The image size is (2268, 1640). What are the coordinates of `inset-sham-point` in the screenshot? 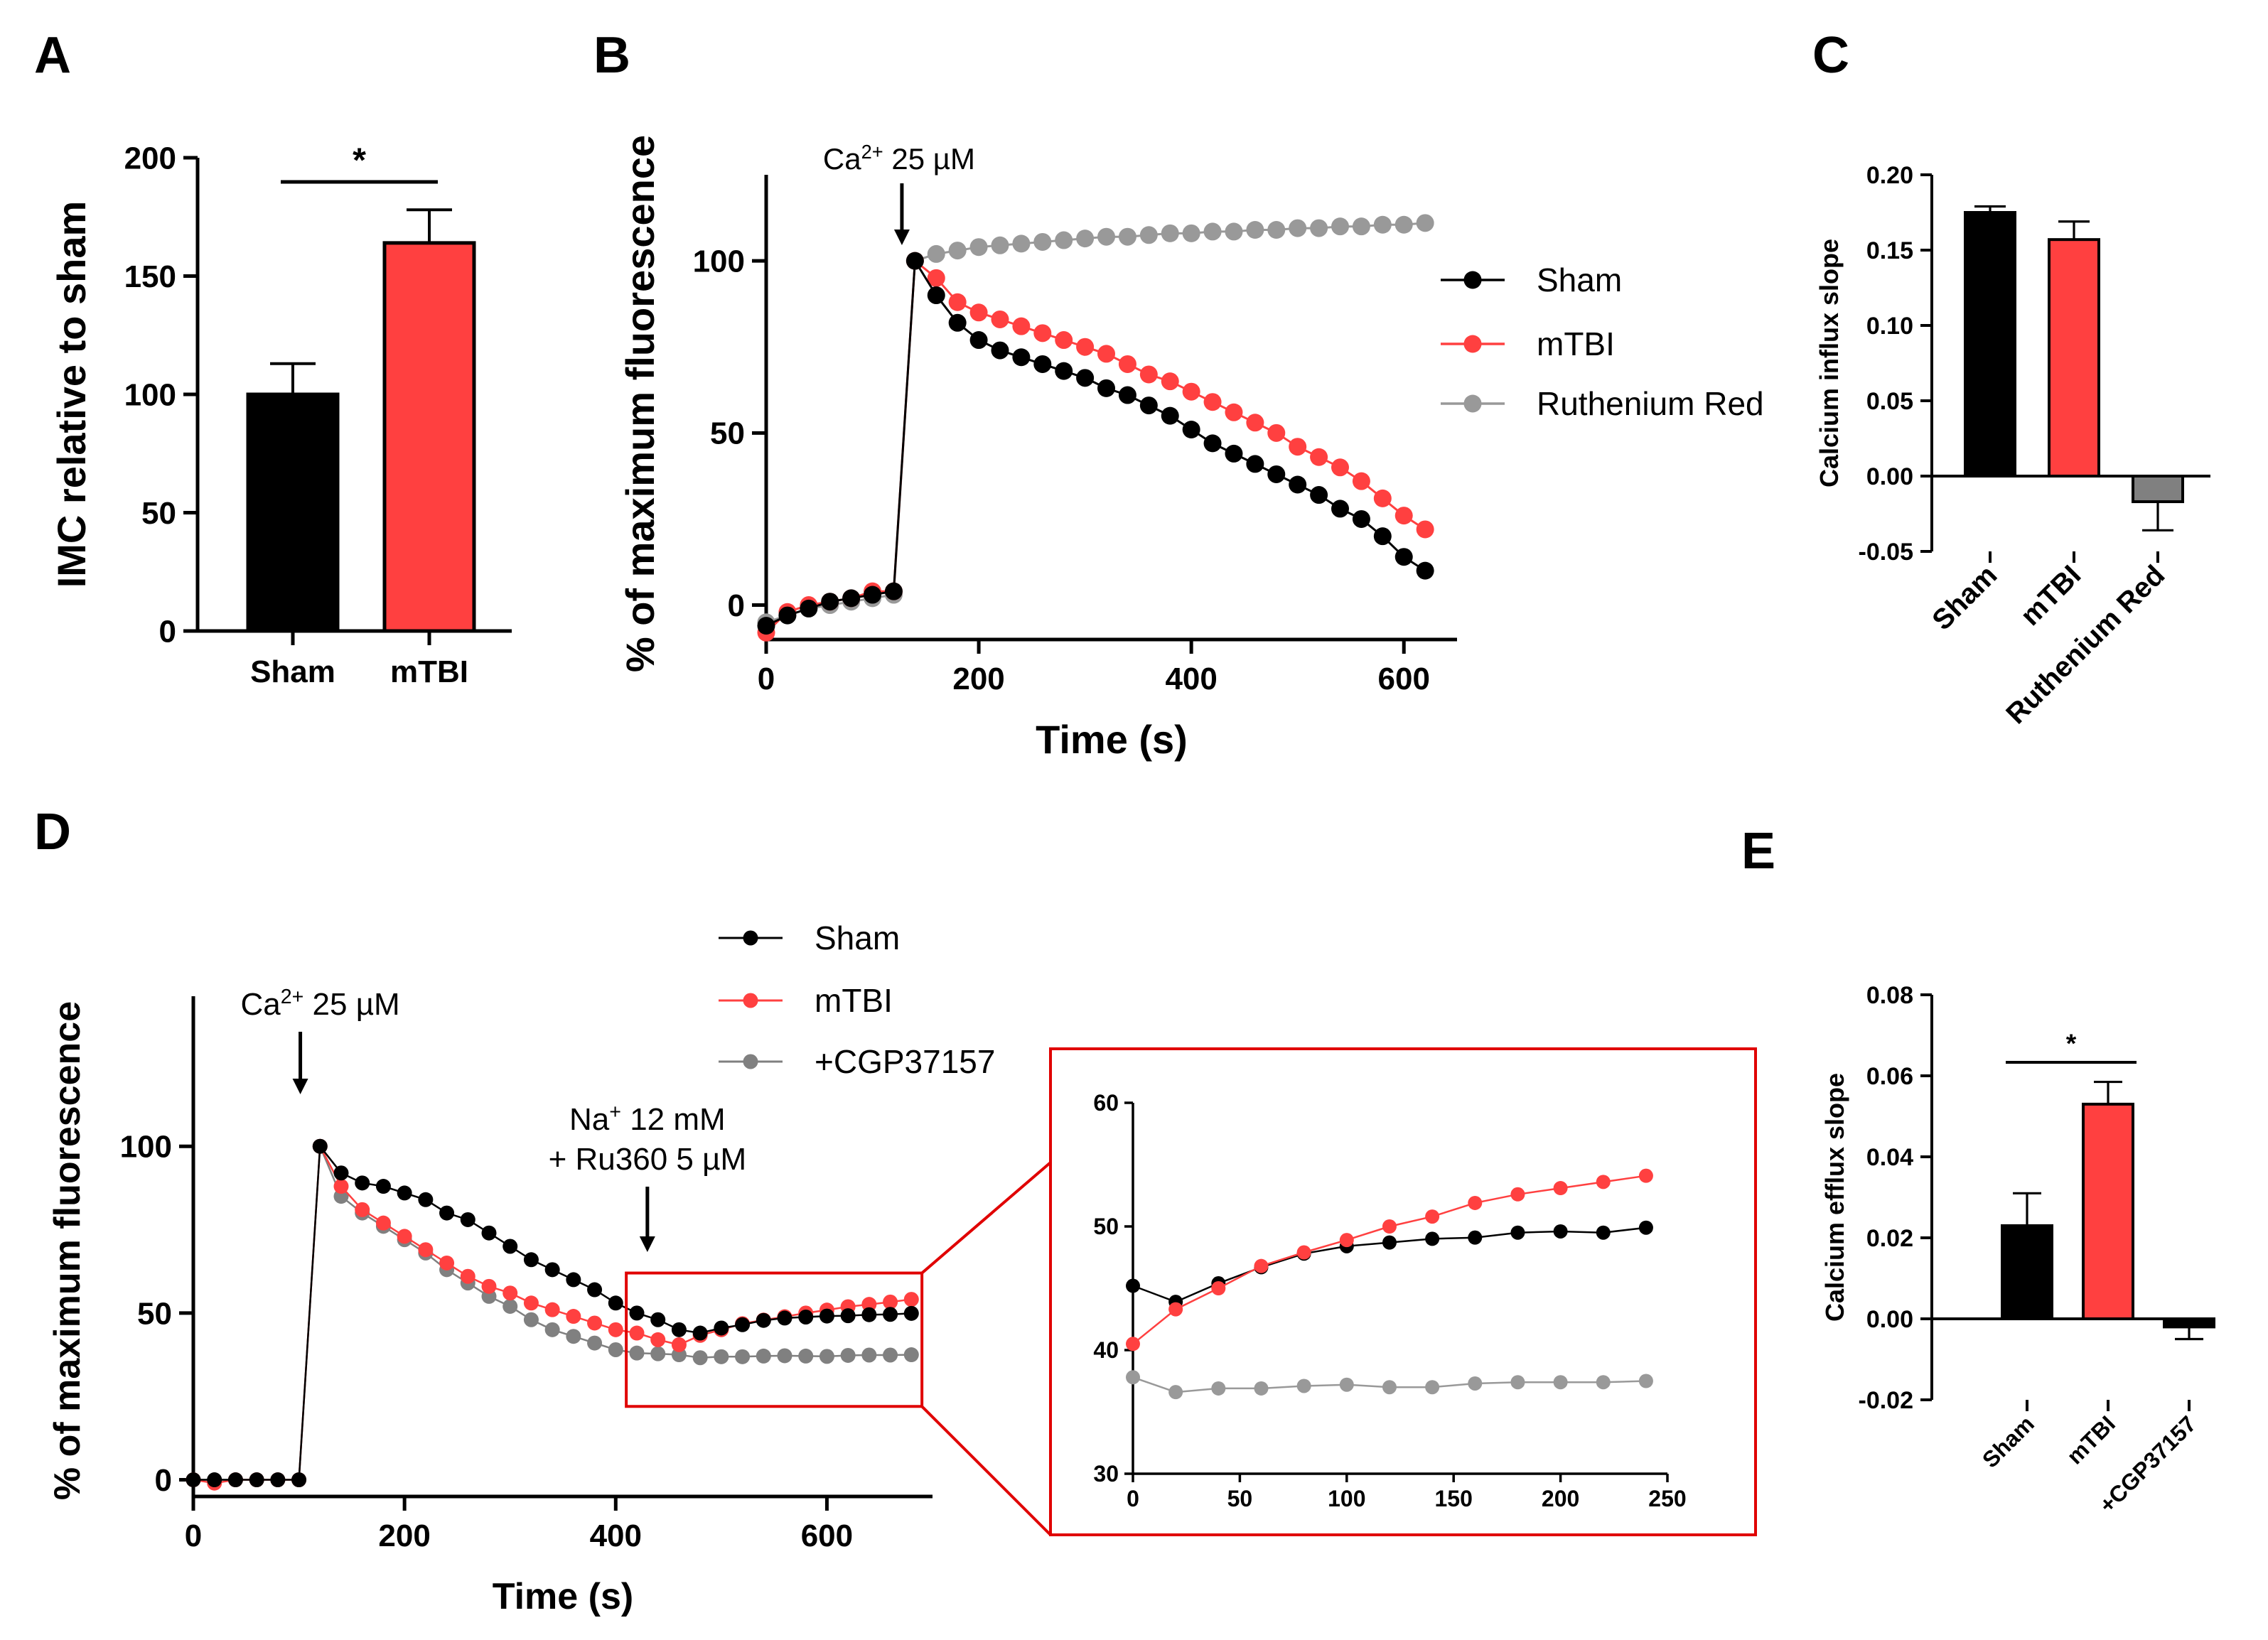 It's located at (1133, 1285).